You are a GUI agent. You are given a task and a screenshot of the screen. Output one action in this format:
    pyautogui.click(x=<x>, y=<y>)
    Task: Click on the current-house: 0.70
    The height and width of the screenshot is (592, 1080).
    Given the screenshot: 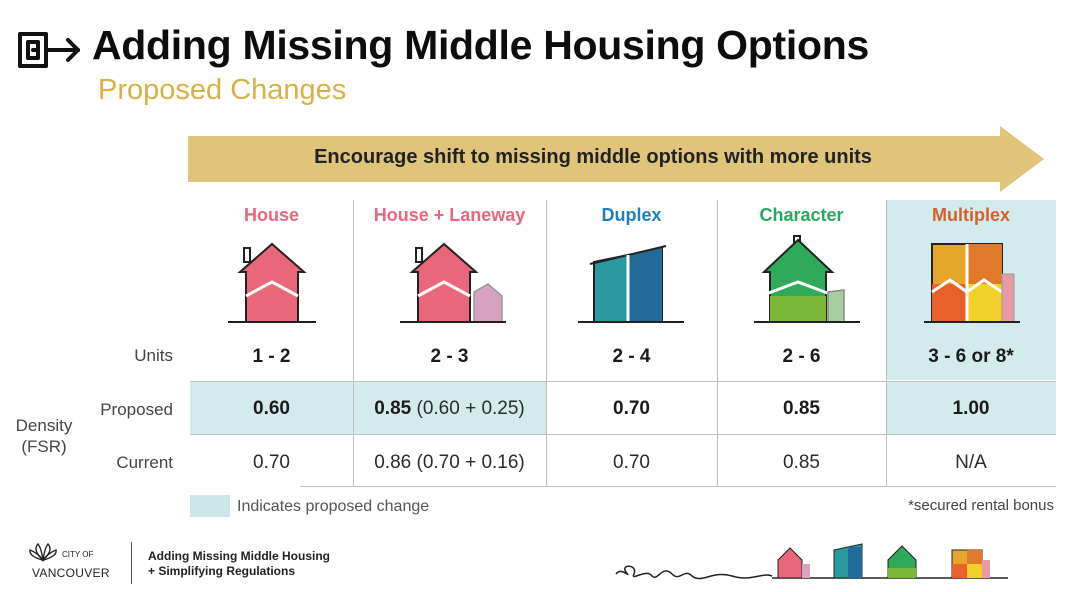 What is the action you would take?
    pyautogui.click(x=271, y=462)
    